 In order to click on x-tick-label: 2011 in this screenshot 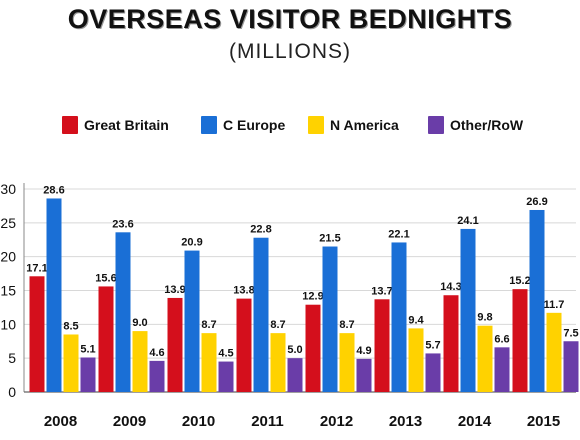, I will do `click(267, 421)`.